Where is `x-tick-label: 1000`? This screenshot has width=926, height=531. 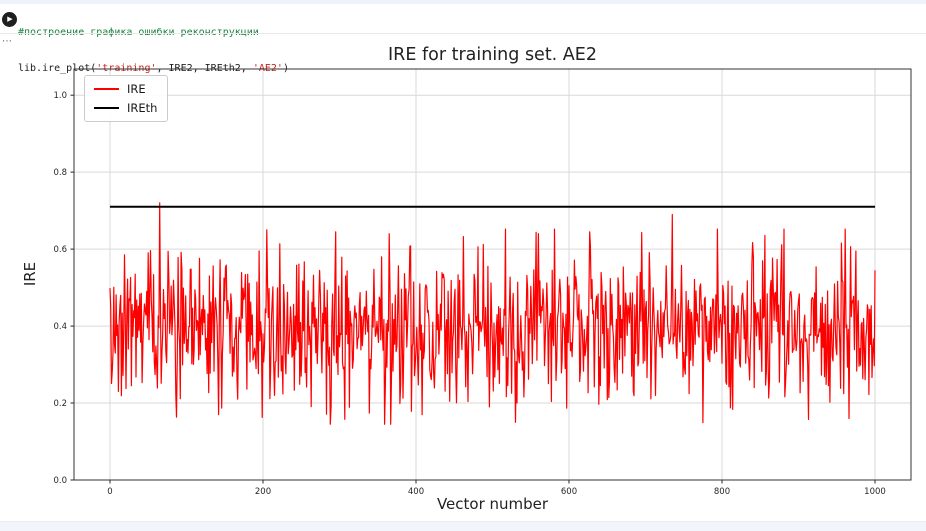 x-tick-label: 1000 is located at coordinates (875, 492).